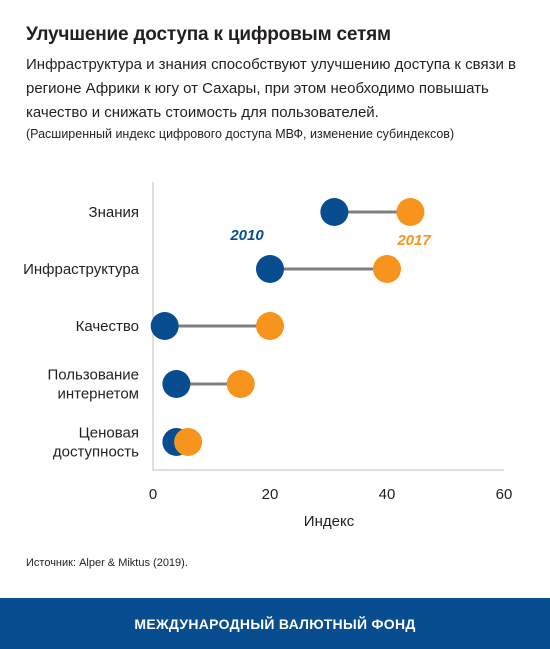 The height and width of the screenshot is (649, 550). I want to click on category-label: Пользование интернетом, so click(93, 385).